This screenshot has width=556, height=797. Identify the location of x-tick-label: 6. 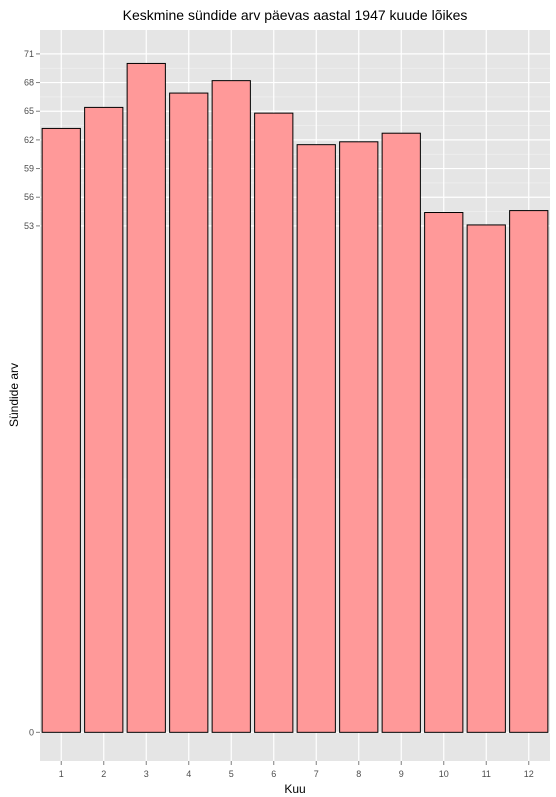
(273, 774).